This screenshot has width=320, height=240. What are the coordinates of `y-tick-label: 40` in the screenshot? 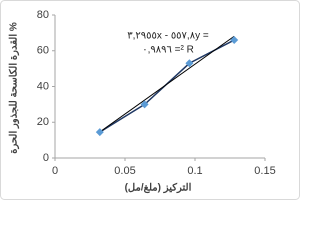 It's located at (43, 86).